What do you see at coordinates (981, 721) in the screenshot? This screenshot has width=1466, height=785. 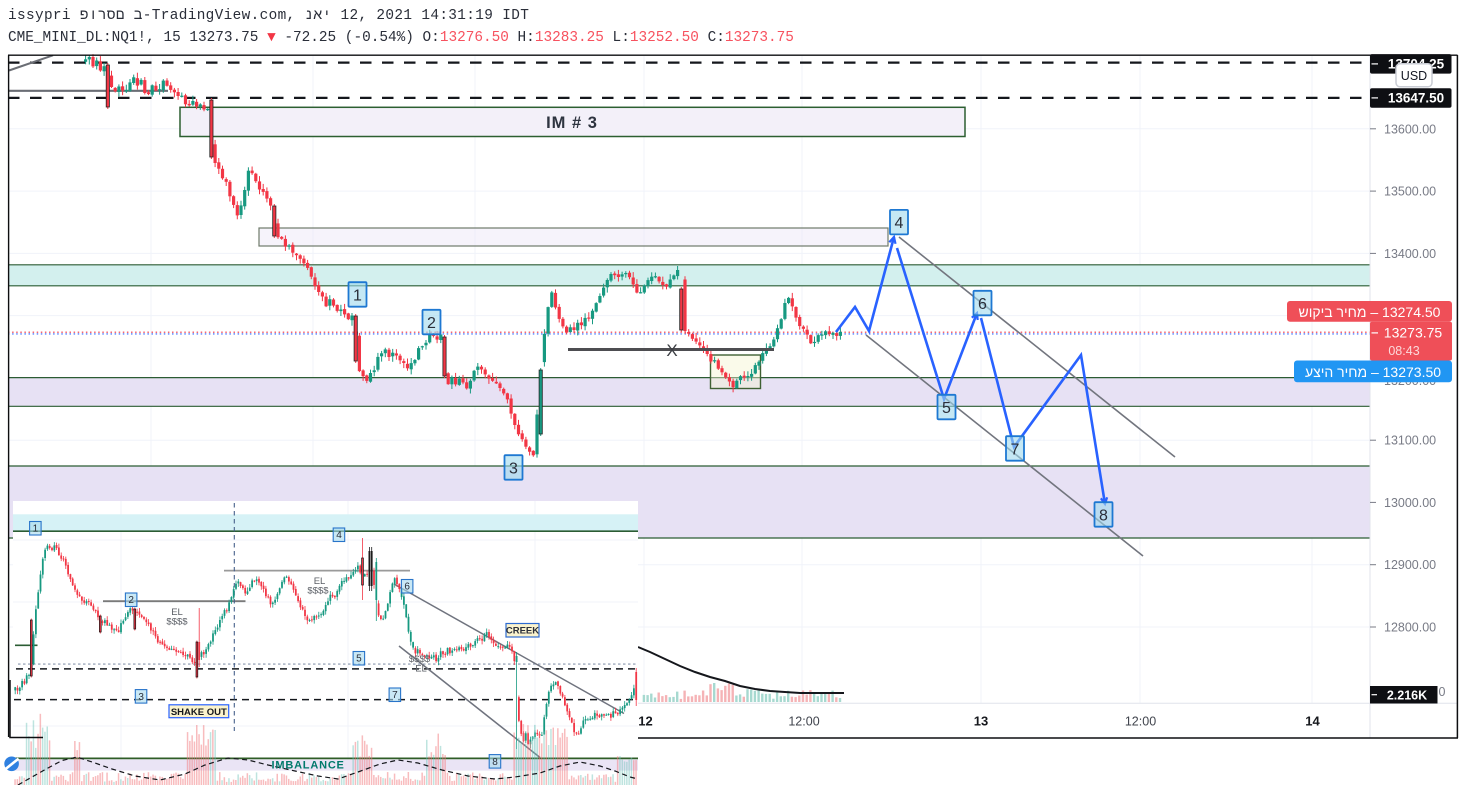 I see `svg-text: 13` at bounding box center [981, 721].